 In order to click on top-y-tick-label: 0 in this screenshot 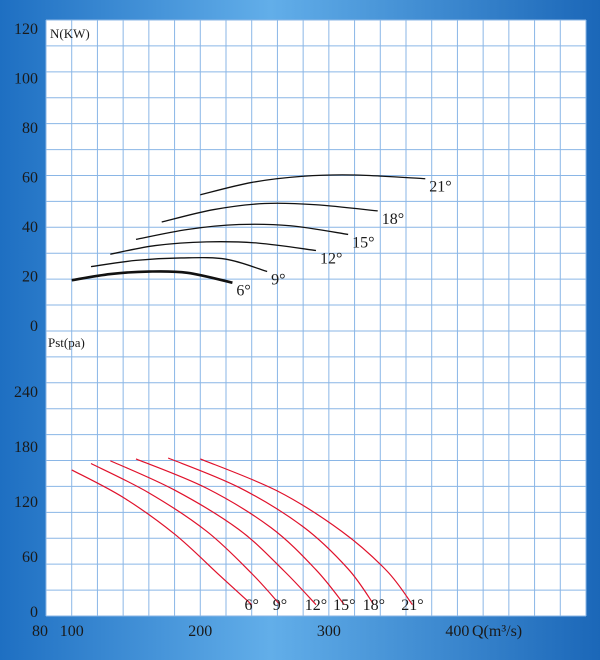, I will do `click(34, 326)`.